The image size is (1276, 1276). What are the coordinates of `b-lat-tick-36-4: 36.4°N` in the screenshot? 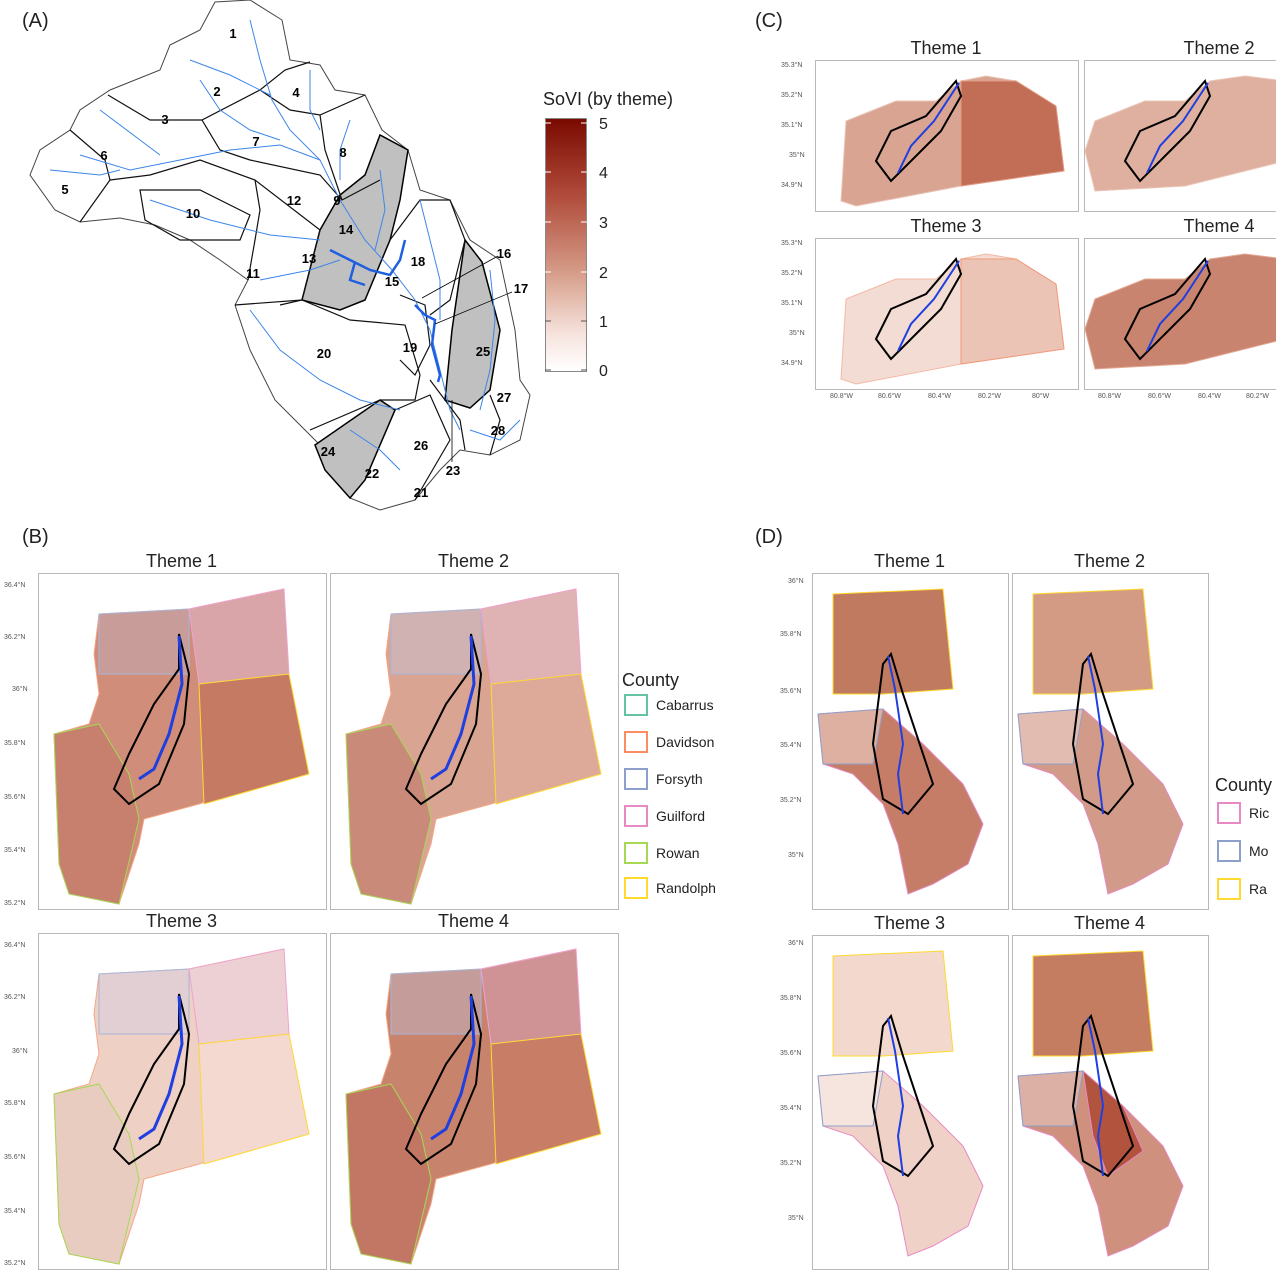 It's located at (15, 585).